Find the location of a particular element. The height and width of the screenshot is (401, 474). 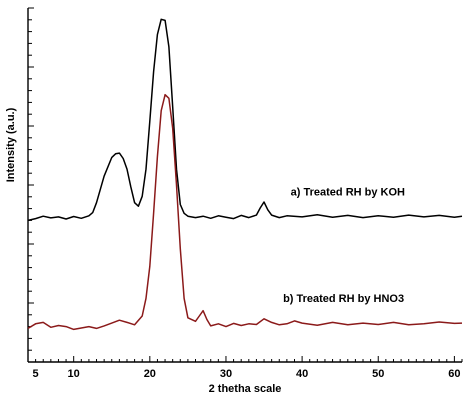

y-axis-title: Intensity (a.u.) is located at coordinates (11, 144).